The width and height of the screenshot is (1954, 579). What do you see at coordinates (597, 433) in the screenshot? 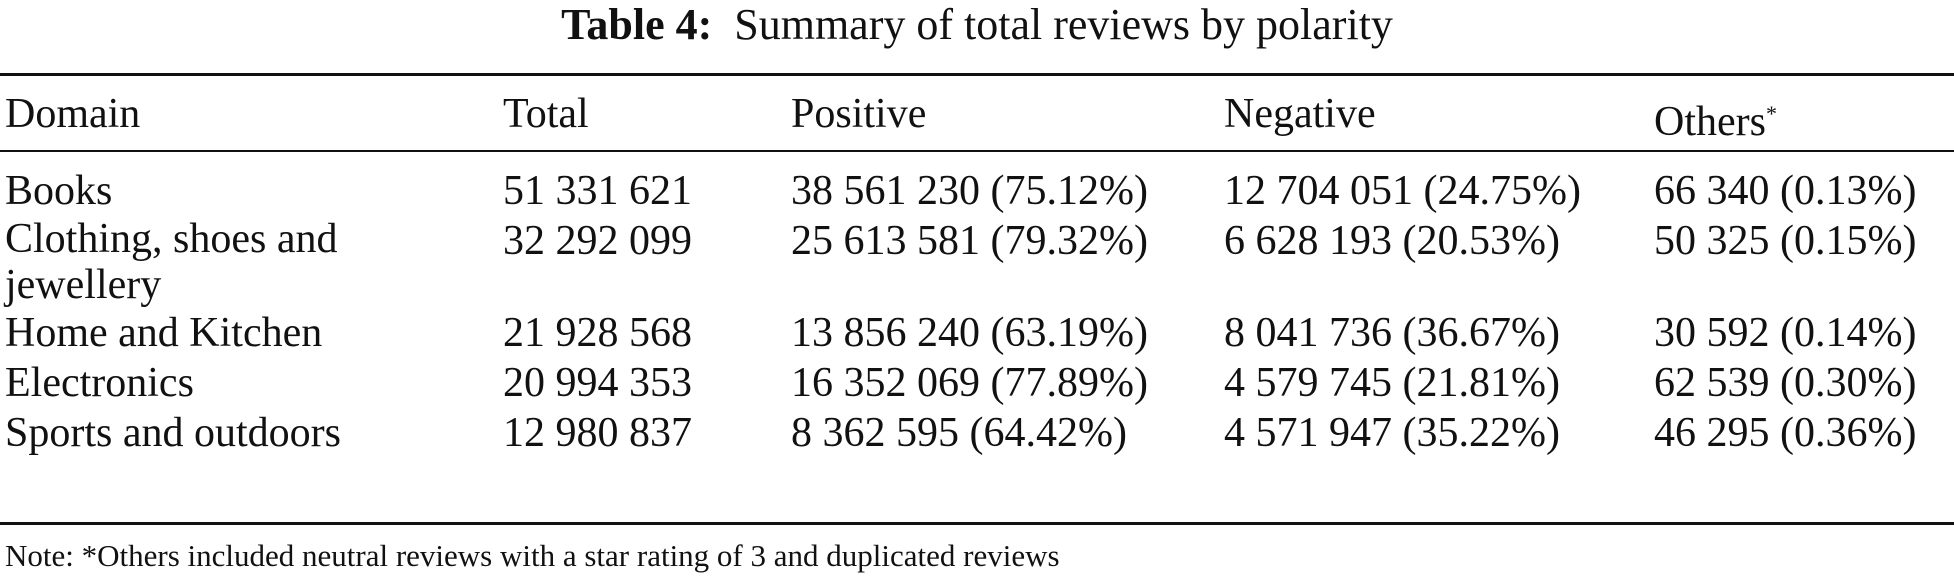
I see `cell-total: 12 980 837` at bounding box center [597, 433].